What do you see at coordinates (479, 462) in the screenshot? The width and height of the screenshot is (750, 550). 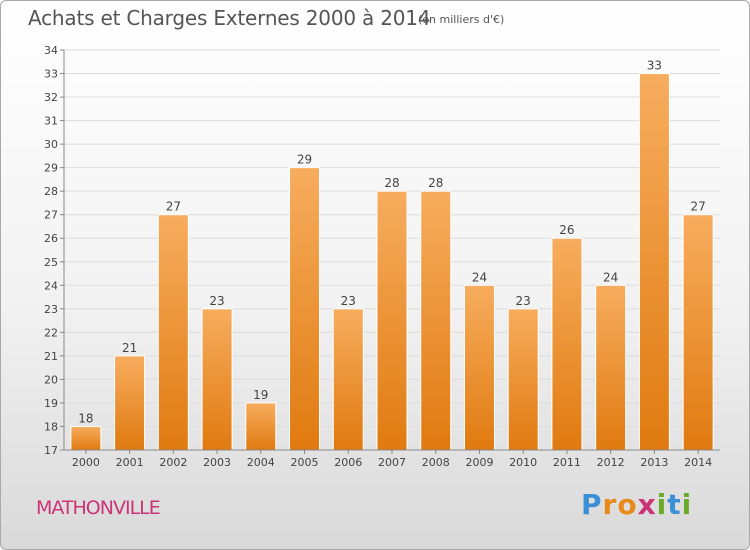 I see `x-tick-label: 2009` at bounding box center [479, 462].